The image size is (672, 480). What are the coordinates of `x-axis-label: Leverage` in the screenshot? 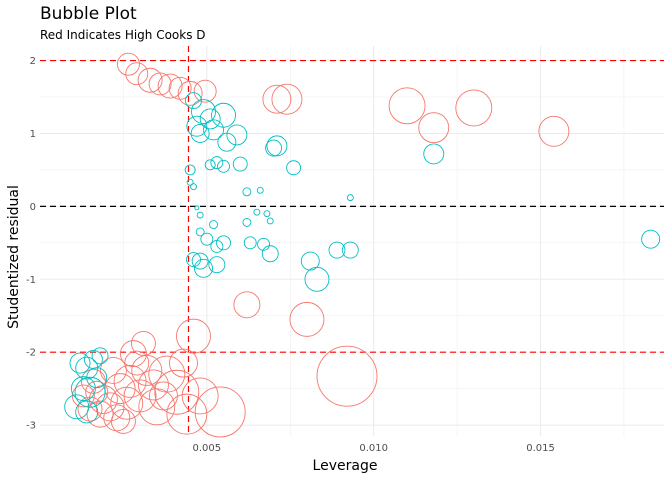 It's located at (345, 466).